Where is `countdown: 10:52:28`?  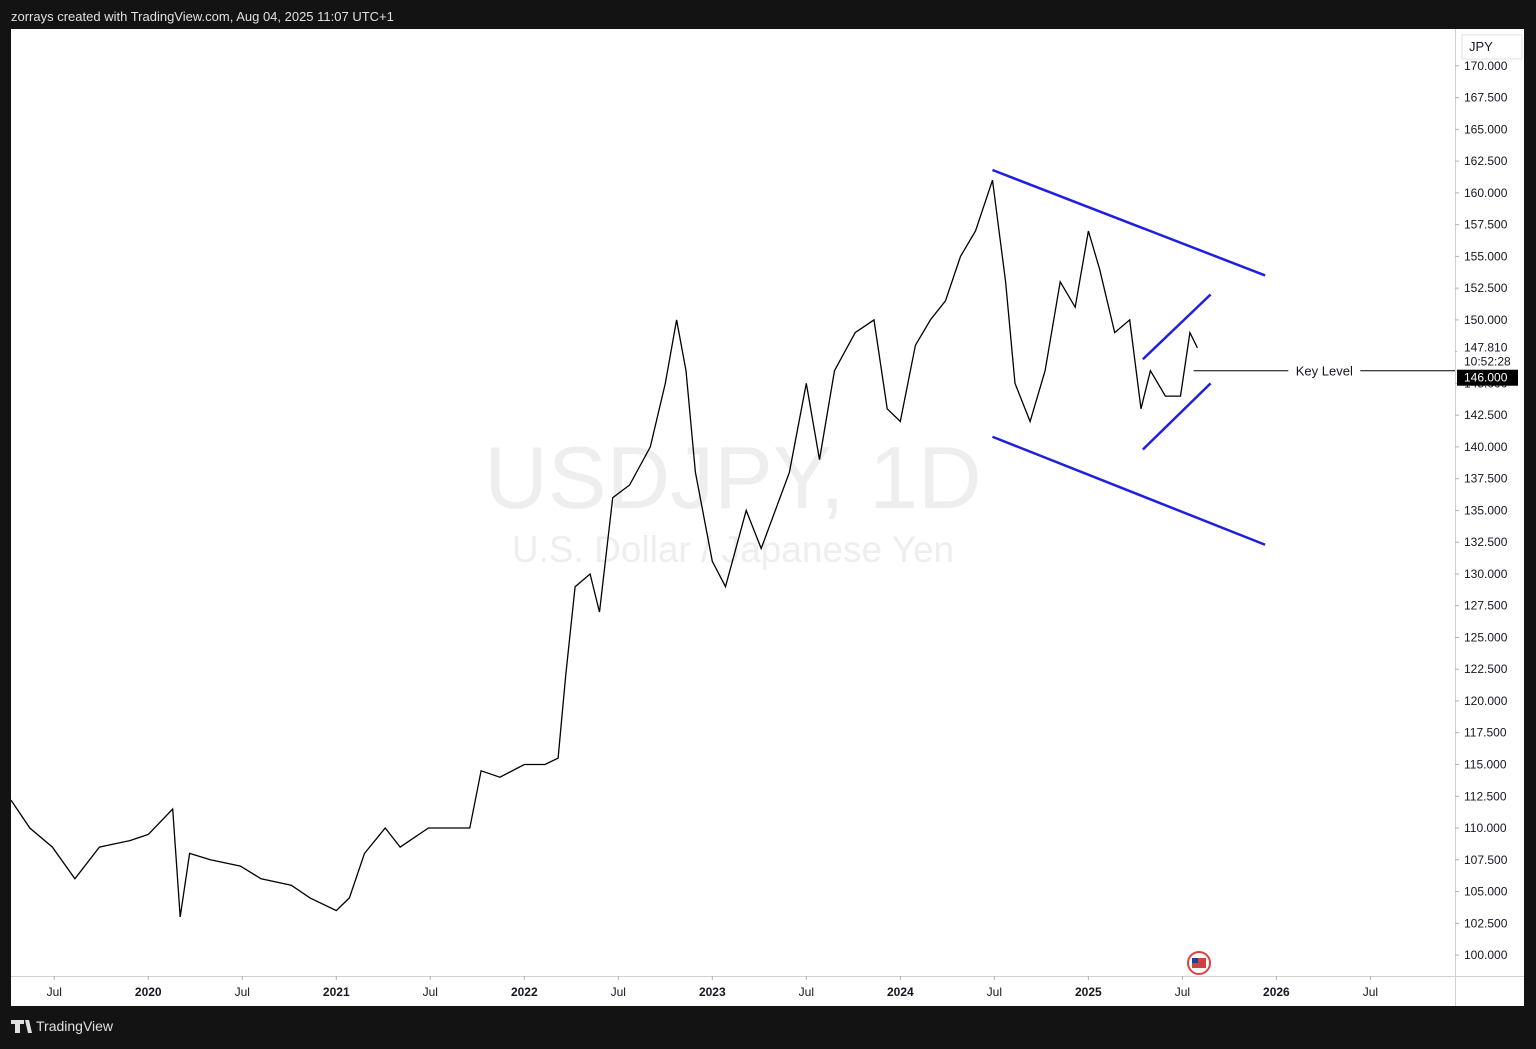
countdown: 10:52:28 is located at coordinates (1487, 362).